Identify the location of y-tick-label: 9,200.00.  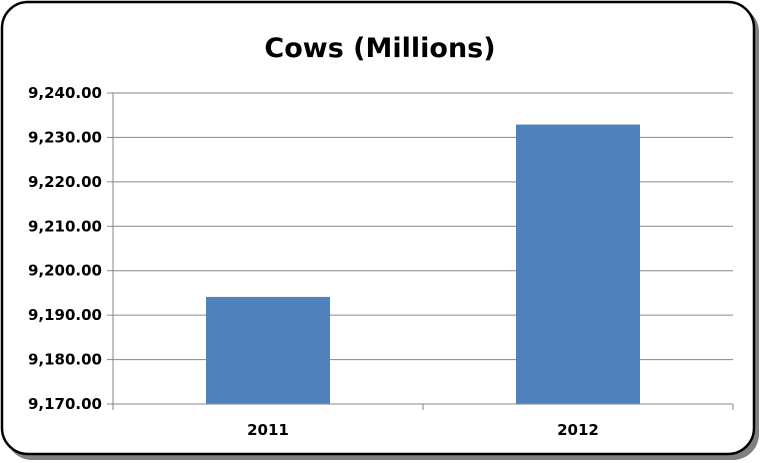
(65, 271).